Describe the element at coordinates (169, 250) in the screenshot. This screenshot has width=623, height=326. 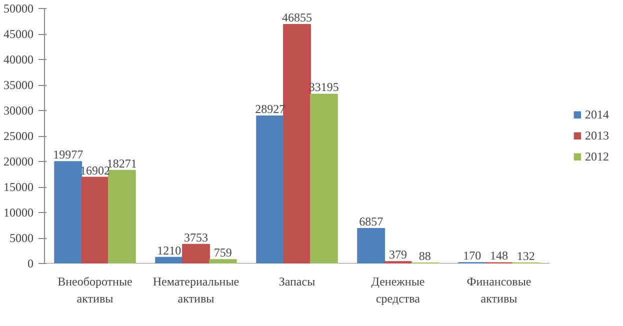
I see `data-label: 1210` at that location.